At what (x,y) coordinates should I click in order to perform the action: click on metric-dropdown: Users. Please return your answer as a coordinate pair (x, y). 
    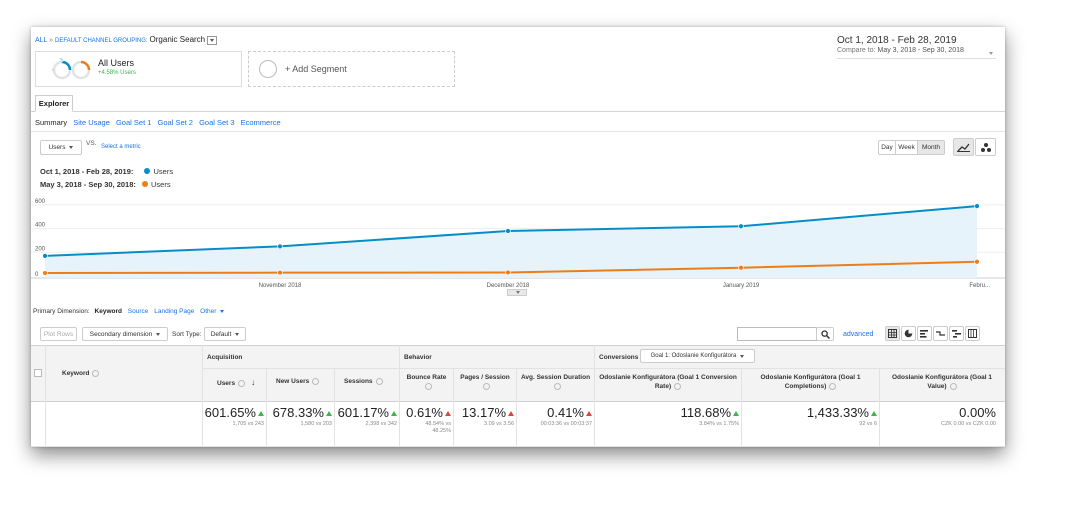
    Looking at the image, I should click on (61, 147).